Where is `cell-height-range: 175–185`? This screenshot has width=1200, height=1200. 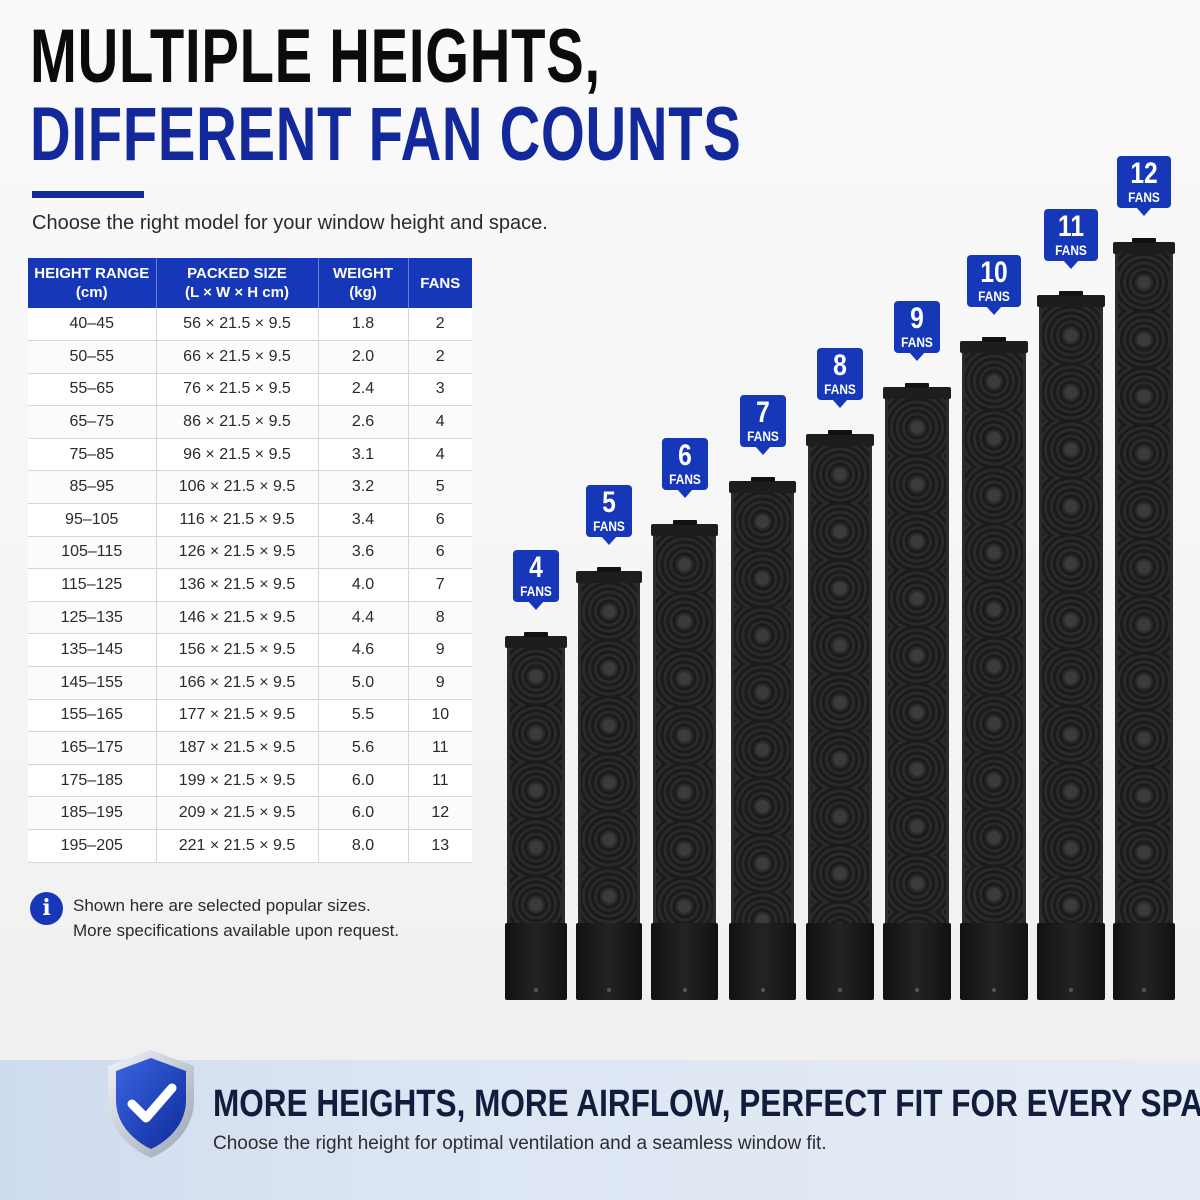 cell-height-range: 175–185 is located at coordinates (92, 781).